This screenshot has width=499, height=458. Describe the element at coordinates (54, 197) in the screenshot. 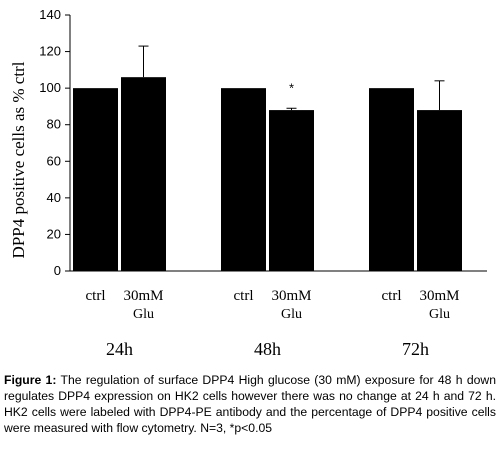

I see `y-tick-label: 40` at that location.